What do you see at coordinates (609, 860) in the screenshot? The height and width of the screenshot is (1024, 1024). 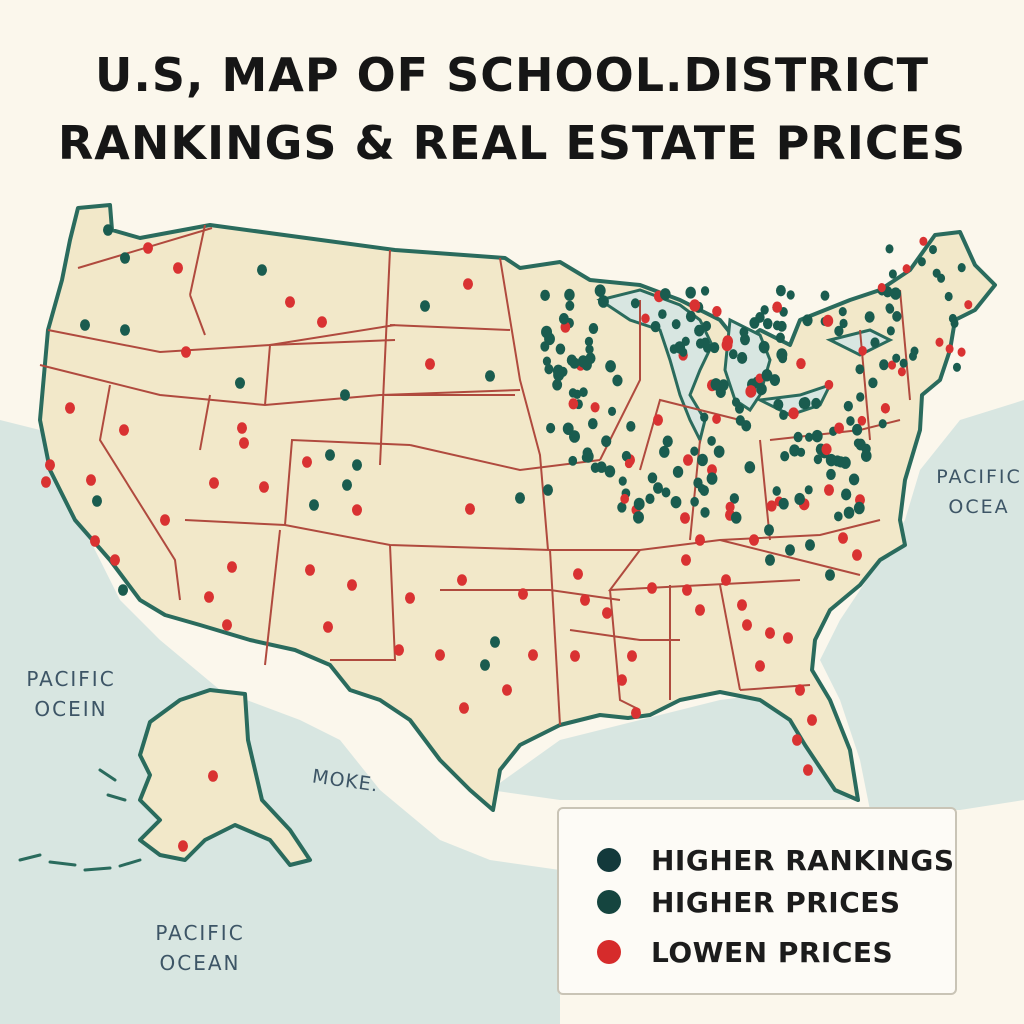 I see `legend-dot-higher-rankings` at bounding box center [609, 860].